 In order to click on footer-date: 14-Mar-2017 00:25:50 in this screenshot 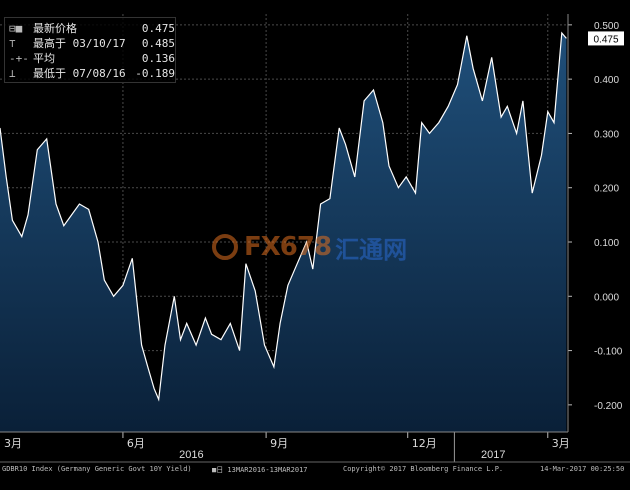, I will do `click(582, 469)`.